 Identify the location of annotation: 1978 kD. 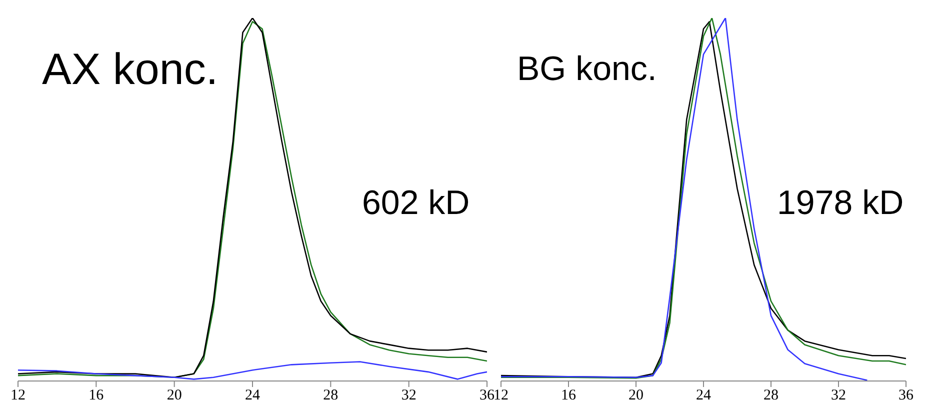
(840, 203).